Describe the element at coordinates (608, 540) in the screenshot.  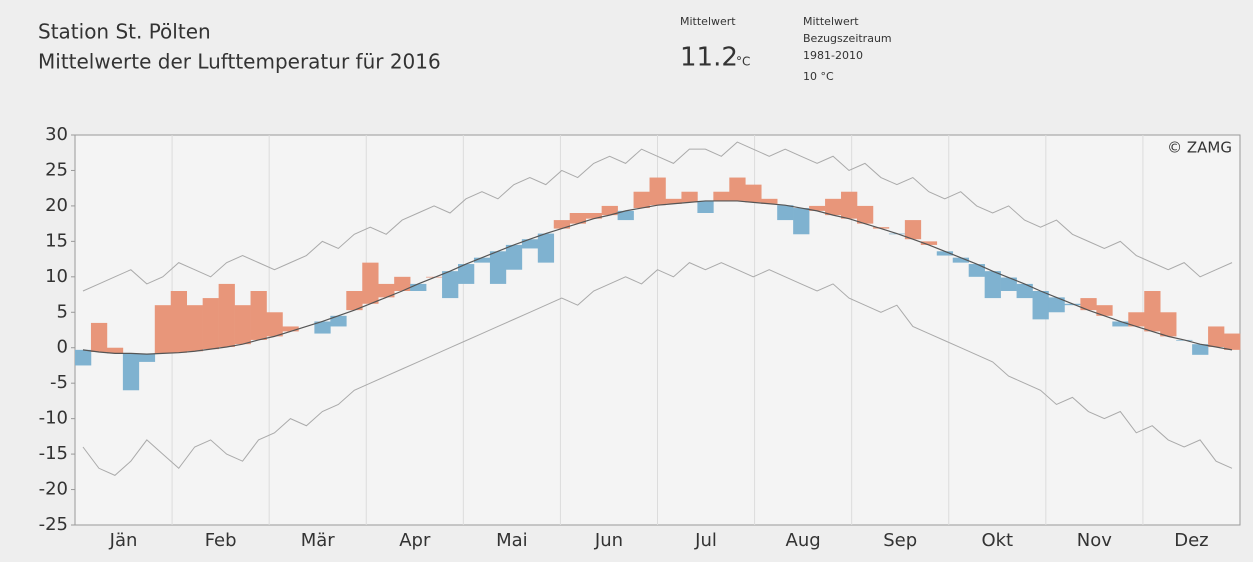
I see `x-tick-label: Jun` at that location.